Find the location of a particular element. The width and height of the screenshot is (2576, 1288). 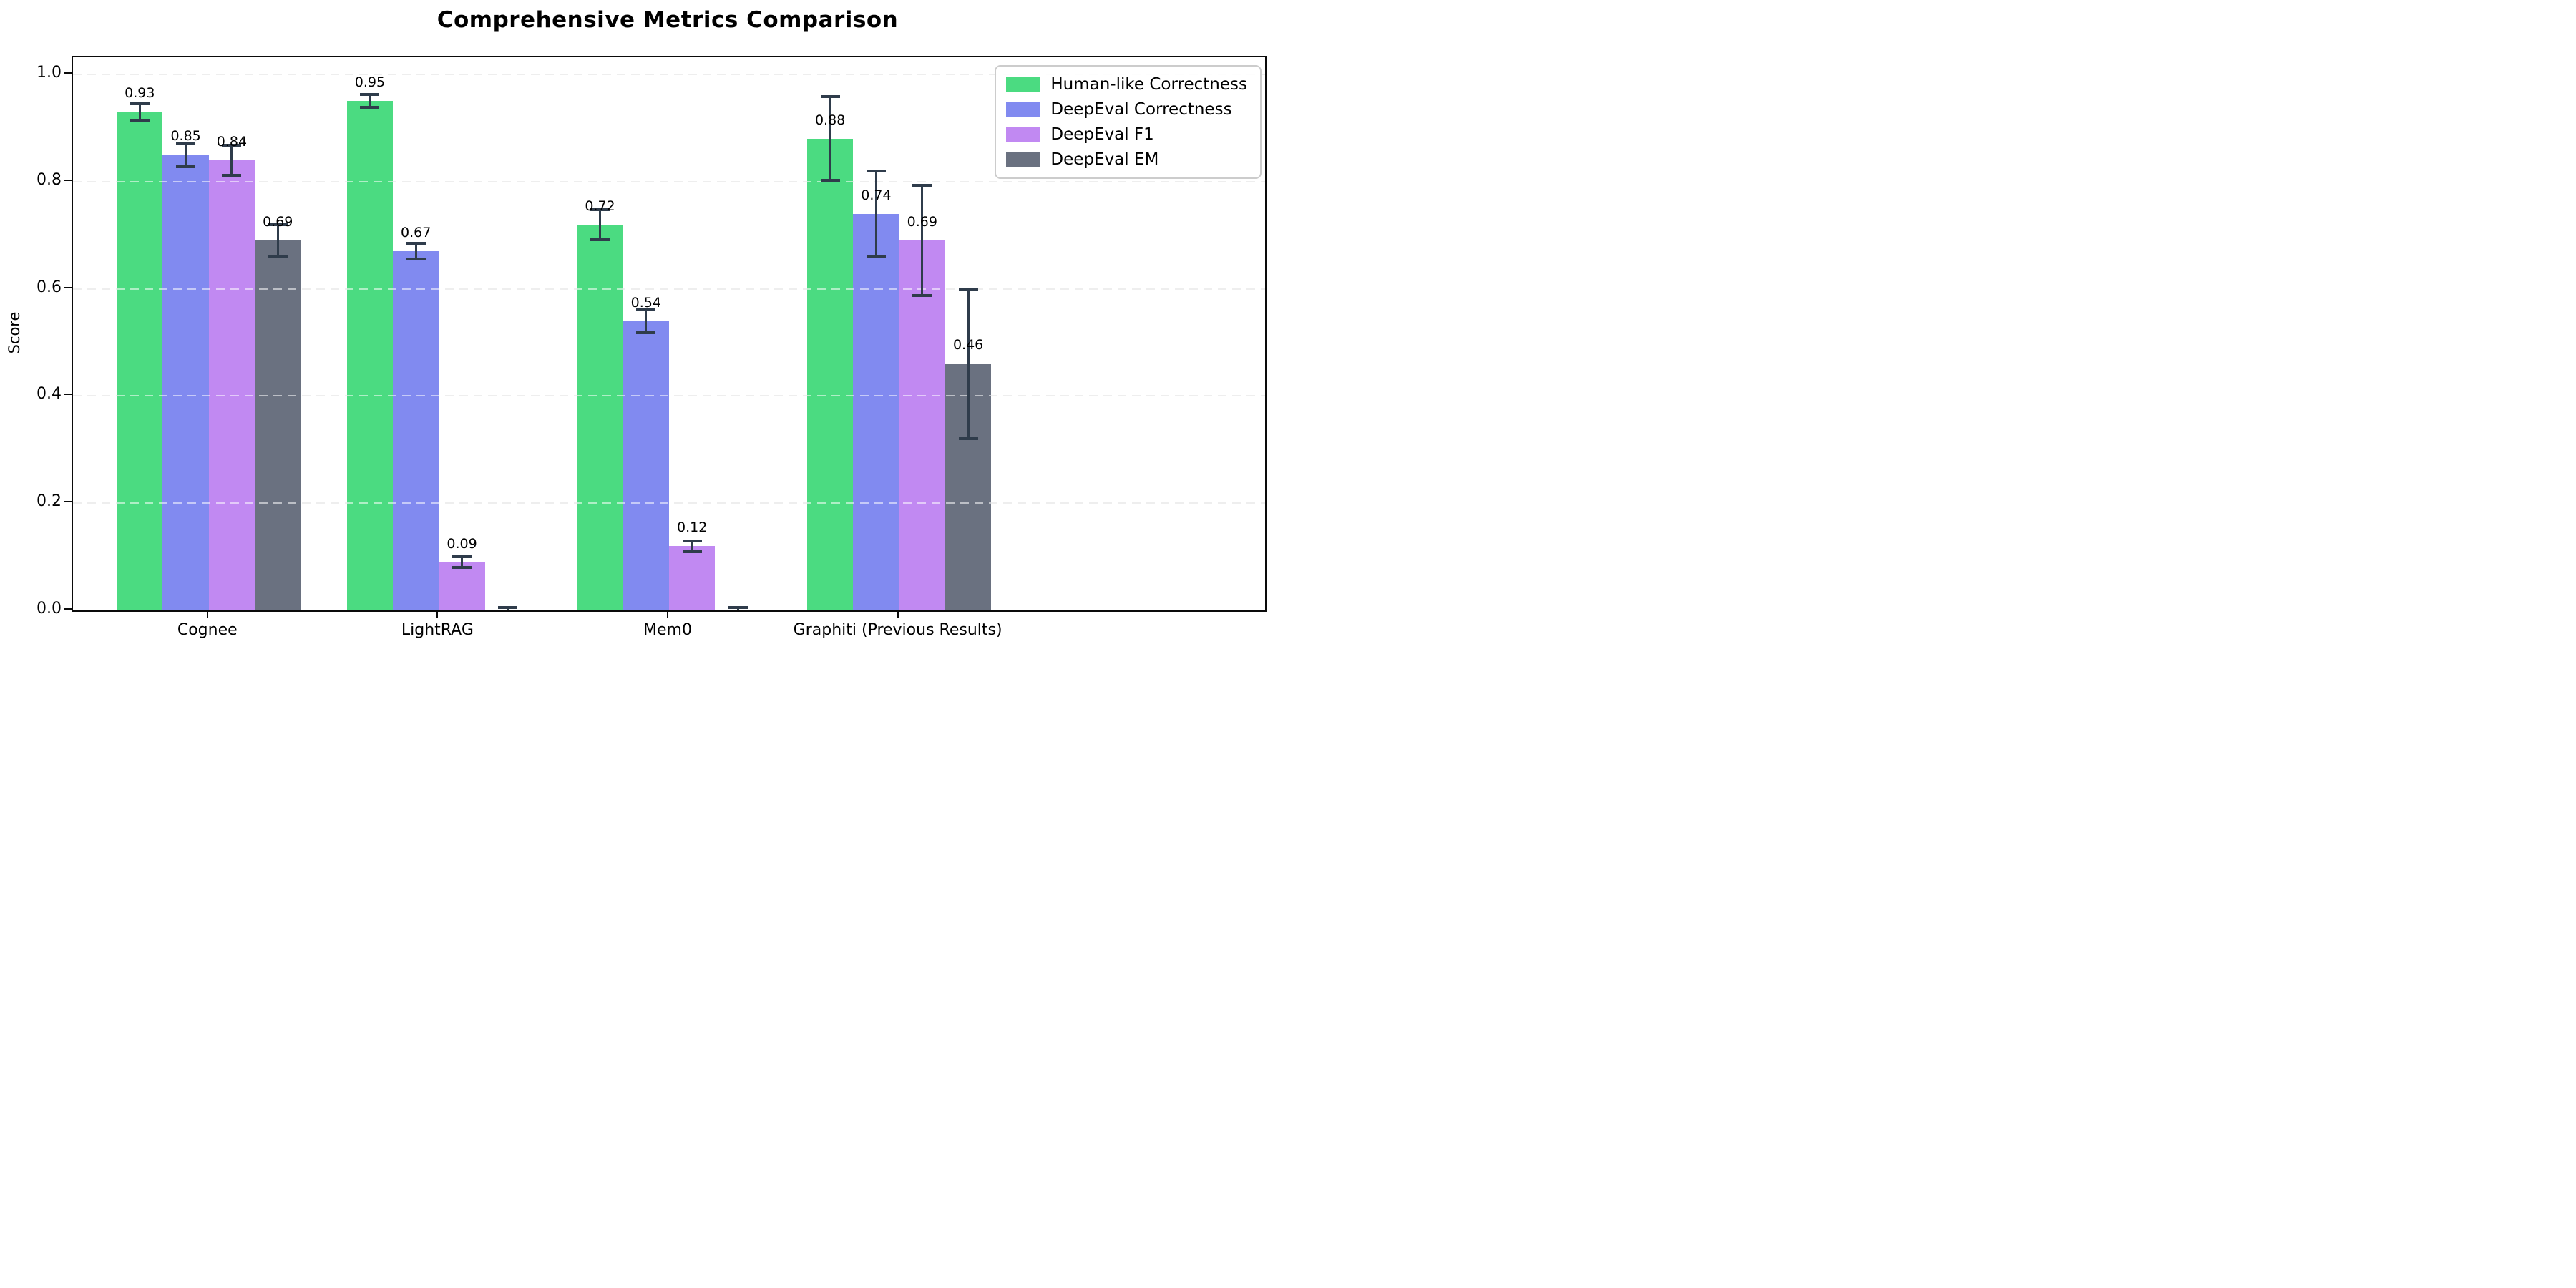

legend-label: DeepEval Correctness is located at coordinates (1141, 109).